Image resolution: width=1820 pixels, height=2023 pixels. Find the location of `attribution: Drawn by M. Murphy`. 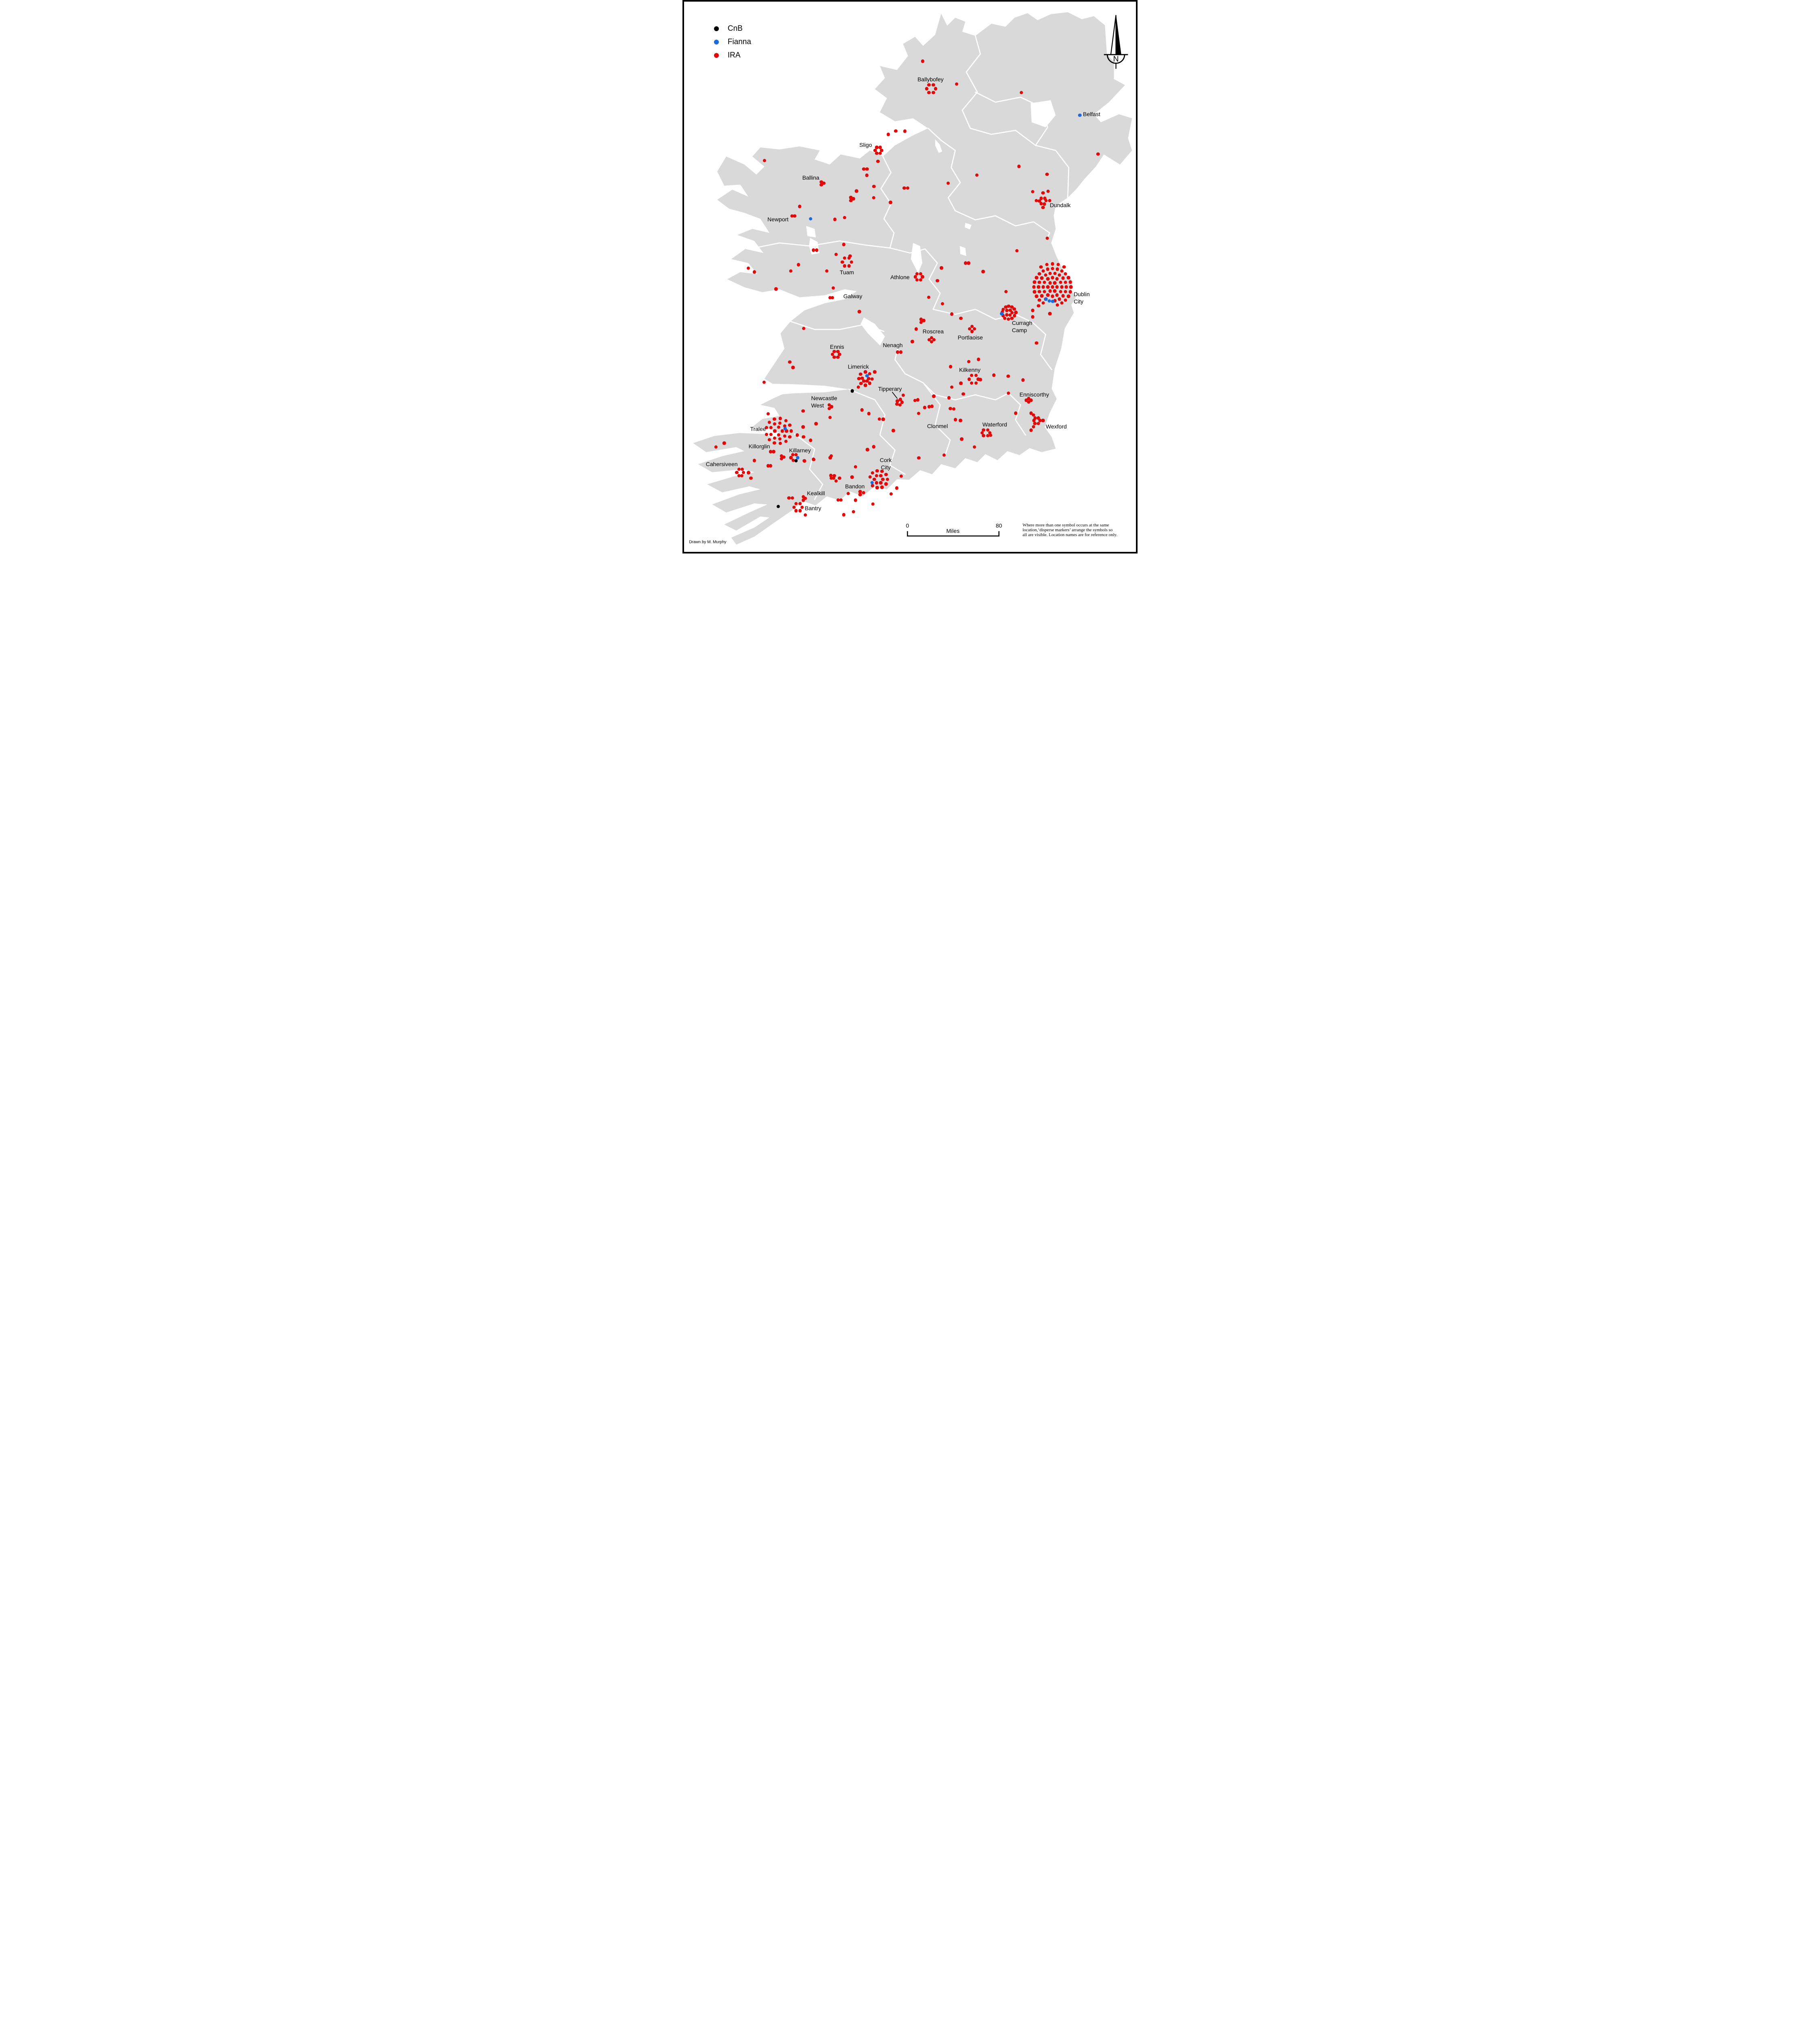

attribution: Drawn by M. Murphy is located at coordinates (708, 542).